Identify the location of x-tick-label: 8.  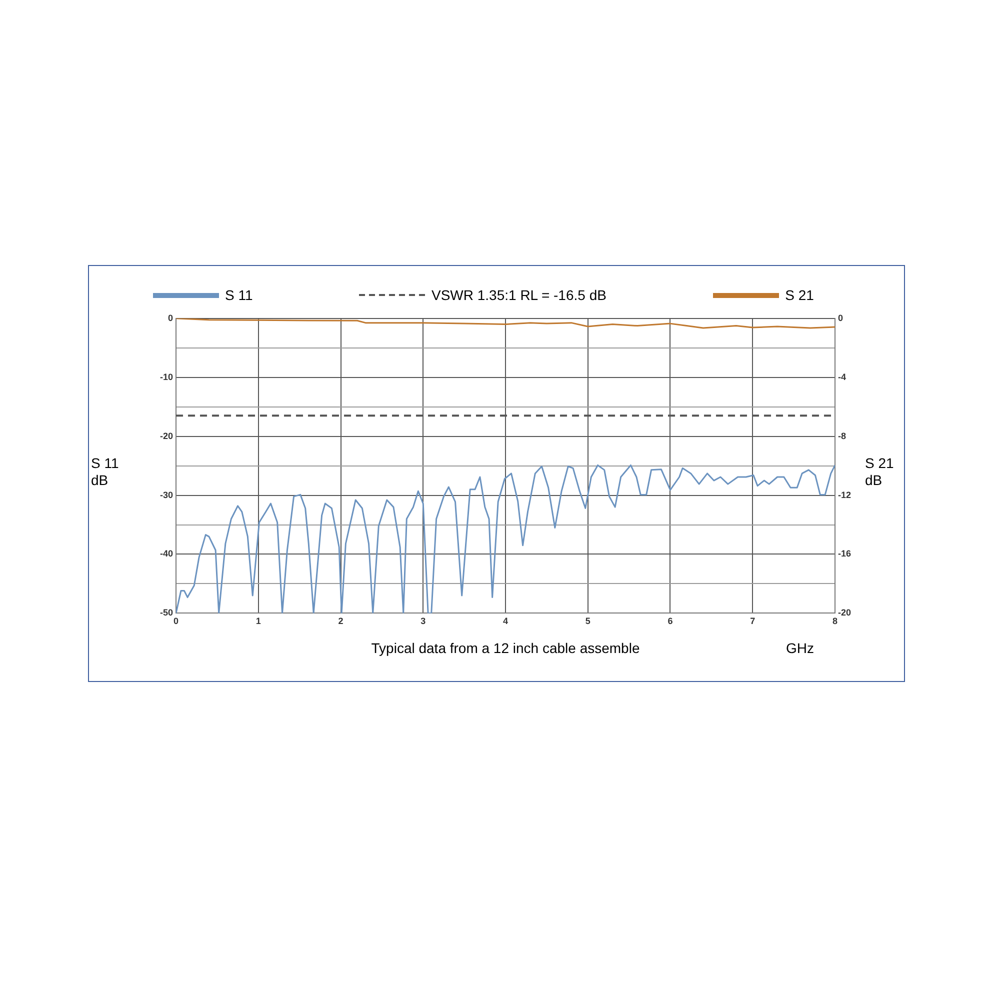
(835, 621).